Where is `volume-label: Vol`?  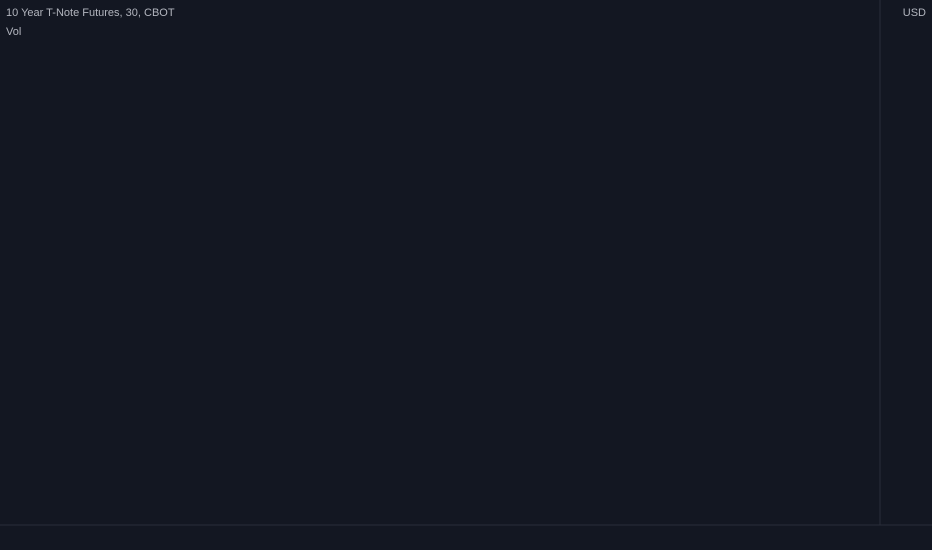 volume-label: Vol is located at coordinates (13, 32).